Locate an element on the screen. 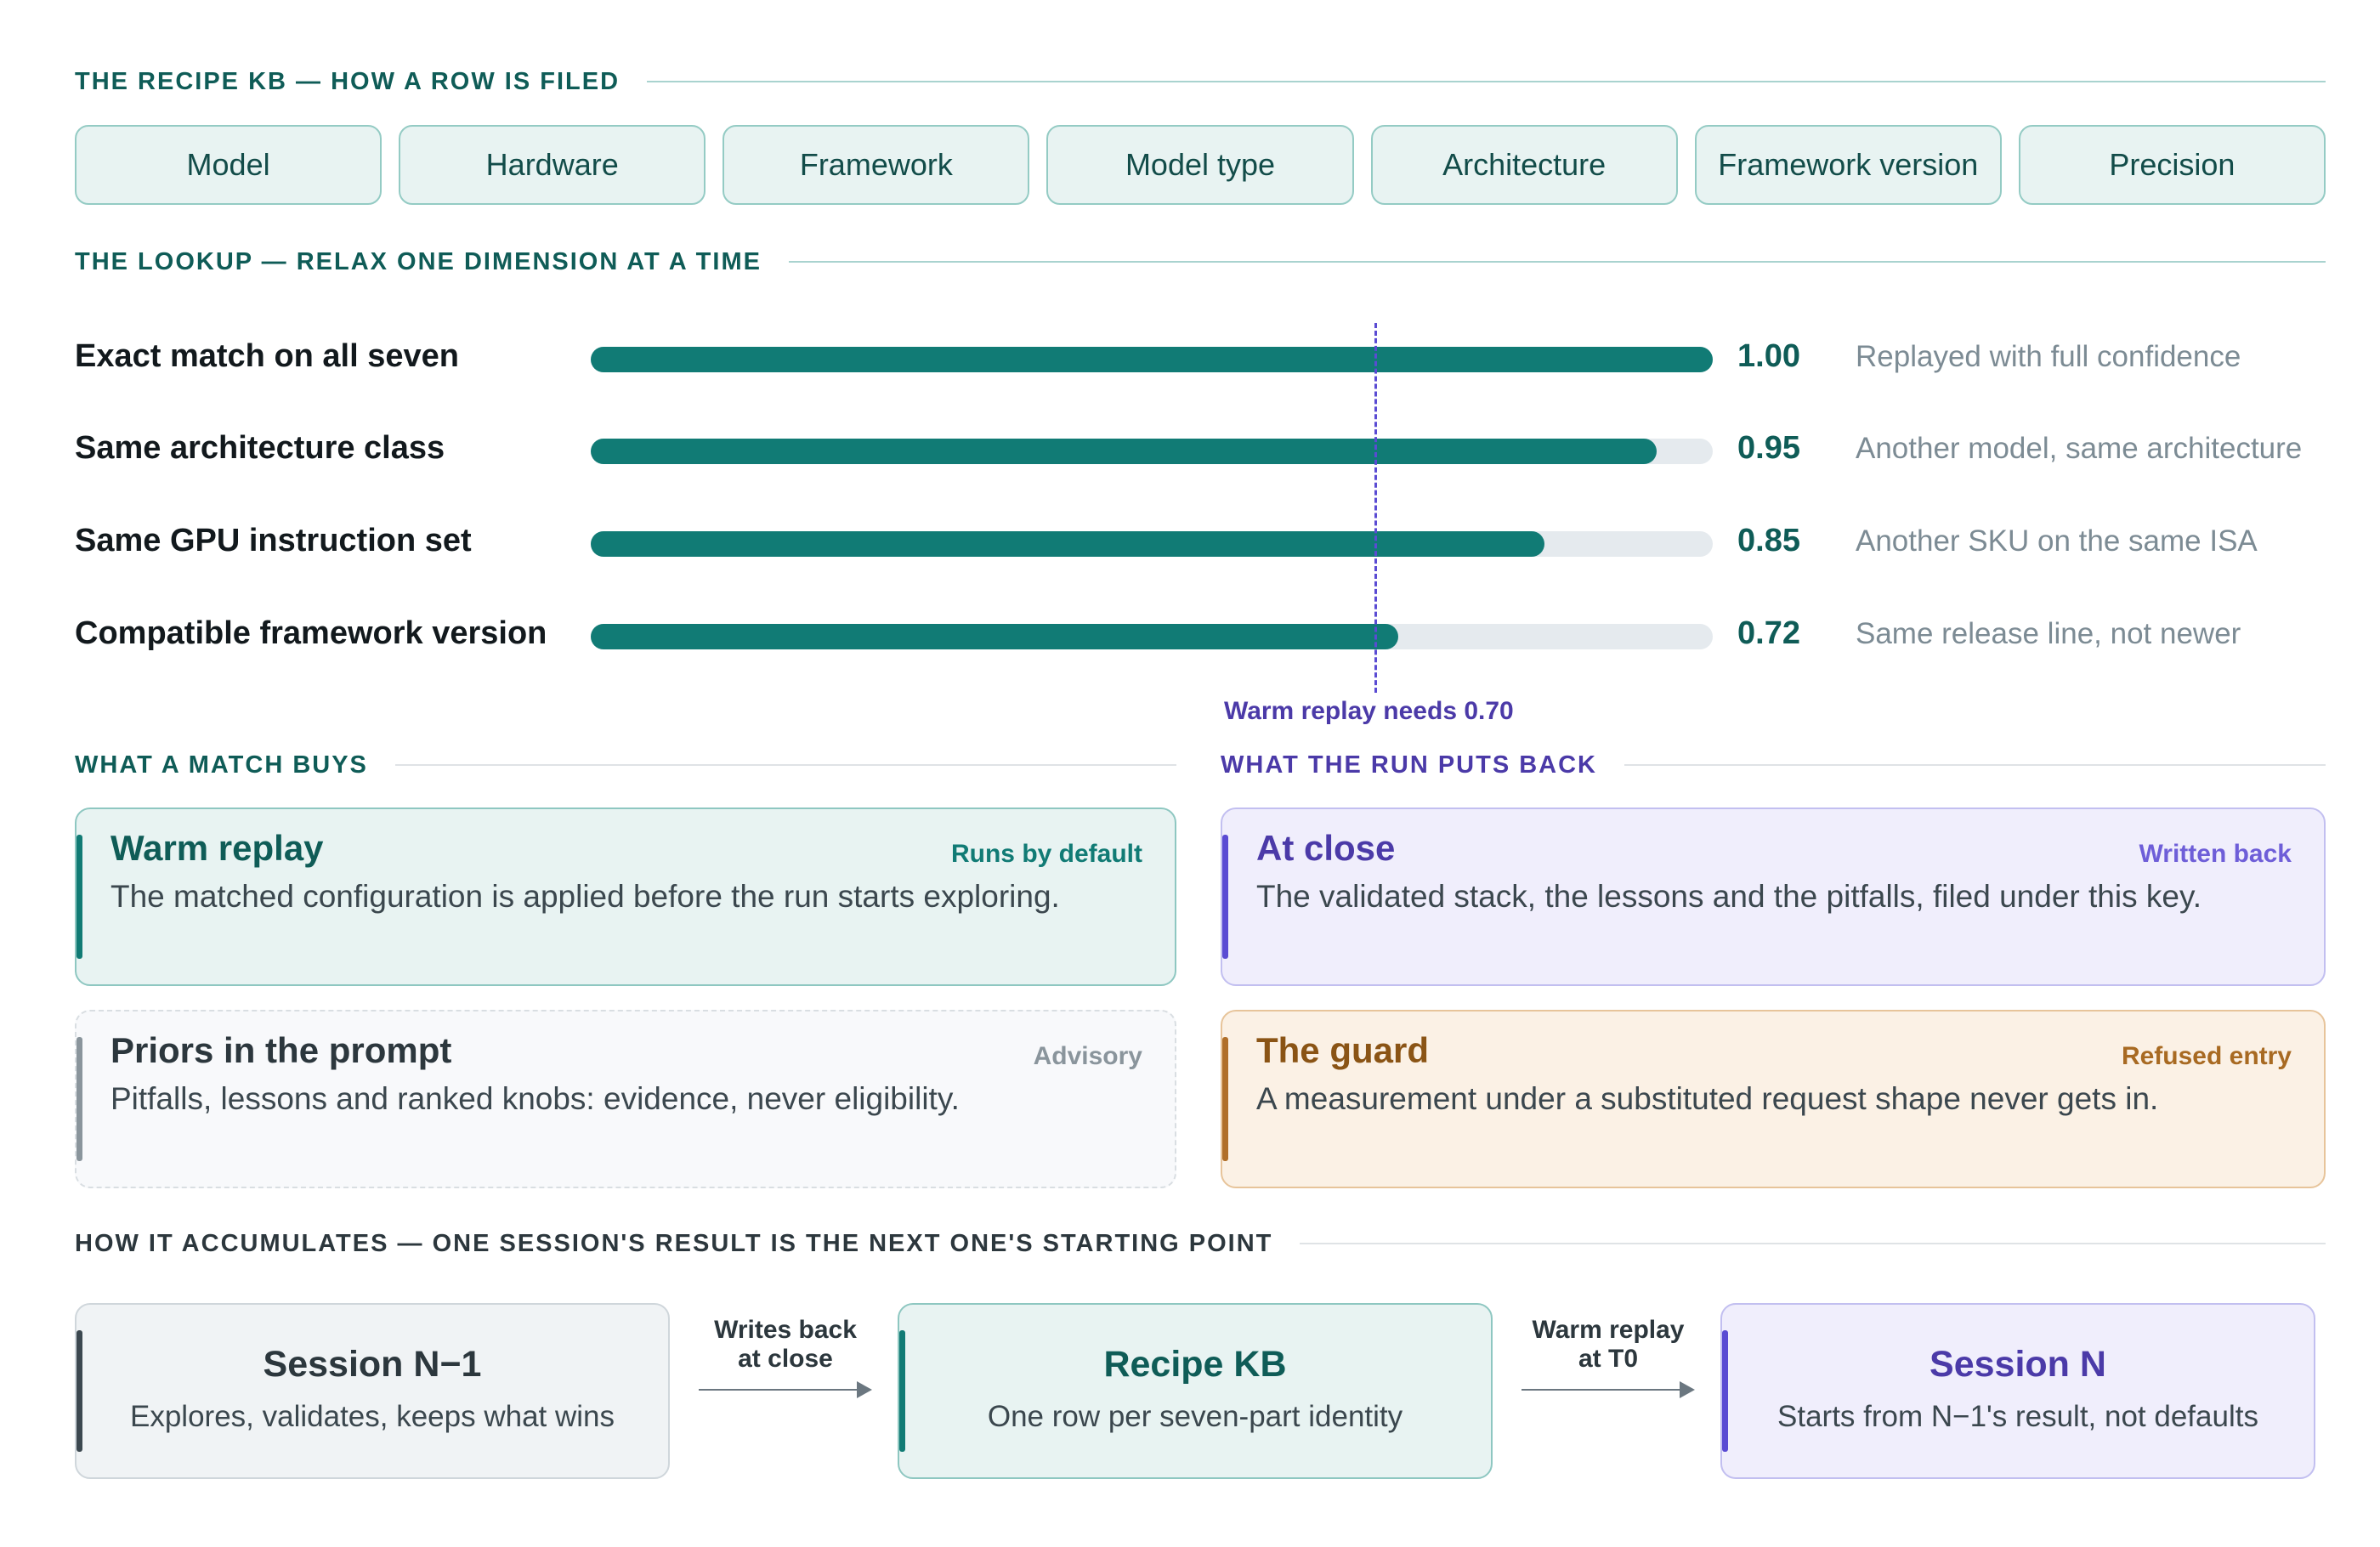 The image size is (2380, 1547). bar-value-label: 0.72 is located at coordinates (1768, 633).